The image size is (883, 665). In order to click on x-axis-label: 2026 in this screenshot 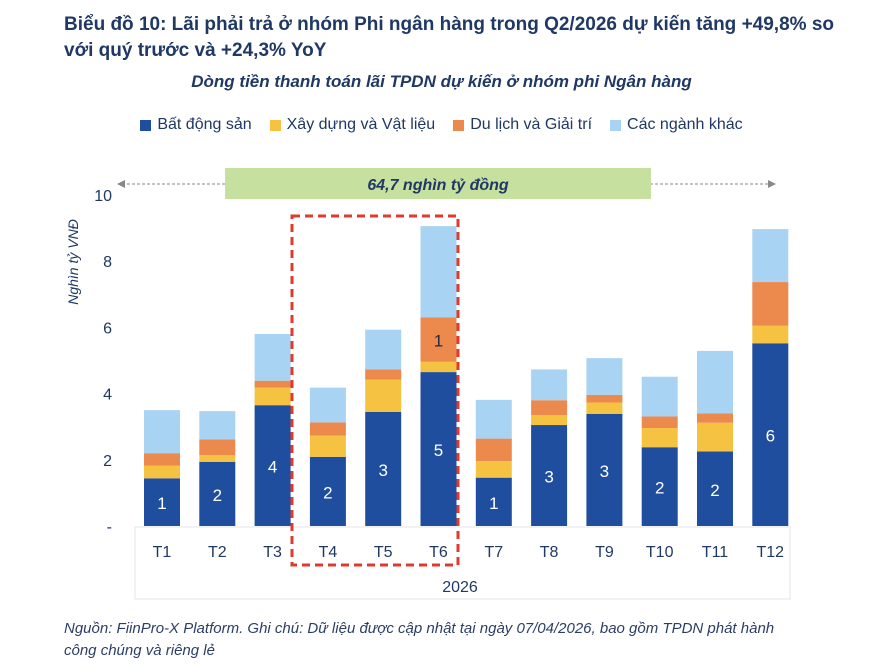, I will do `click(460, 587)`.